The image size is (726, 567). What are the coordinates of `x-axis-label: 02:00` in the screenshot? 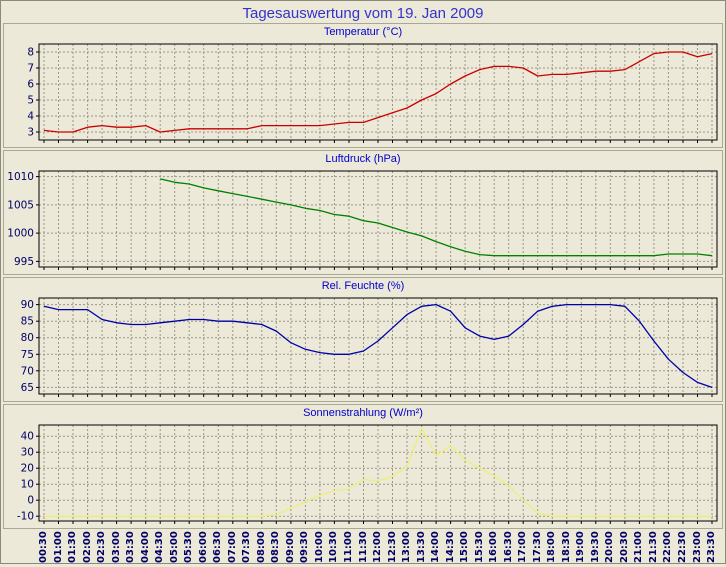 It's located at (87, 547).